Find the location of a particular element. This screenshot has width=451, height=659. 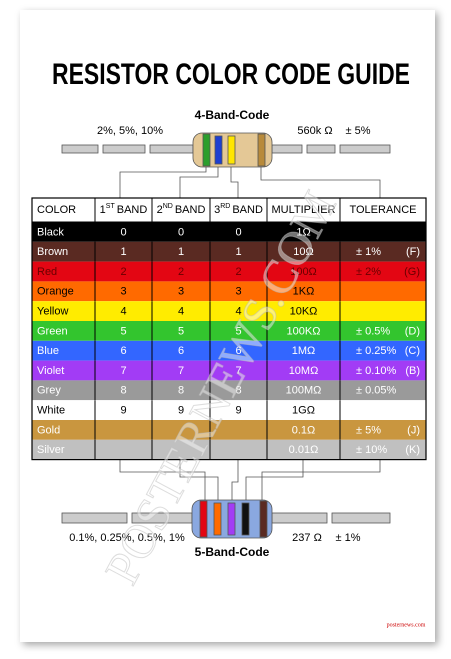

title: RESISTOR COLOR CODE GUIDE is located at coordinates (231, 74).